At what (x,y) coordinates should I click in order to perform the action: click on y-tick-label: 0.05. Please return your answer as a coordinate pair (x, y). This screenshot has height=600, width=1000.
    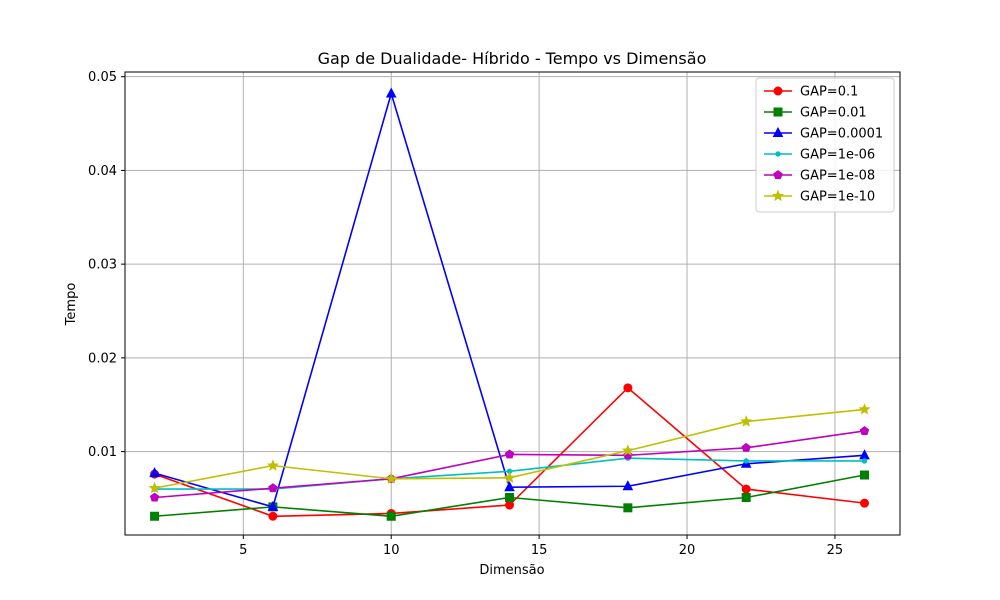
    Looking at the image, I should click on (102, 77).